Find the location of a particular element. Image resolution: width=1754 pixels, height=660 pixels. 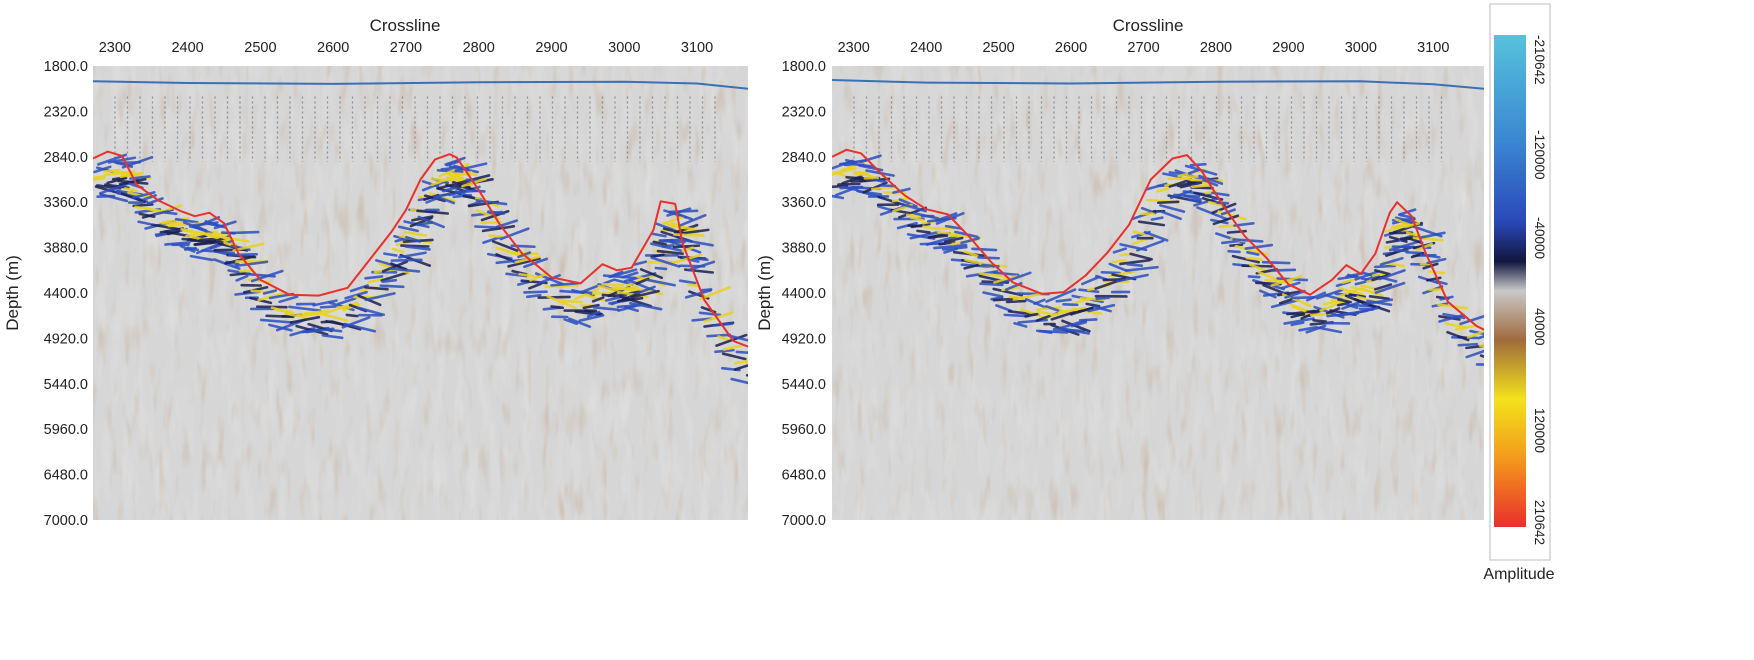

x-tick-label: 2900 is located at coordinates (551, 48).